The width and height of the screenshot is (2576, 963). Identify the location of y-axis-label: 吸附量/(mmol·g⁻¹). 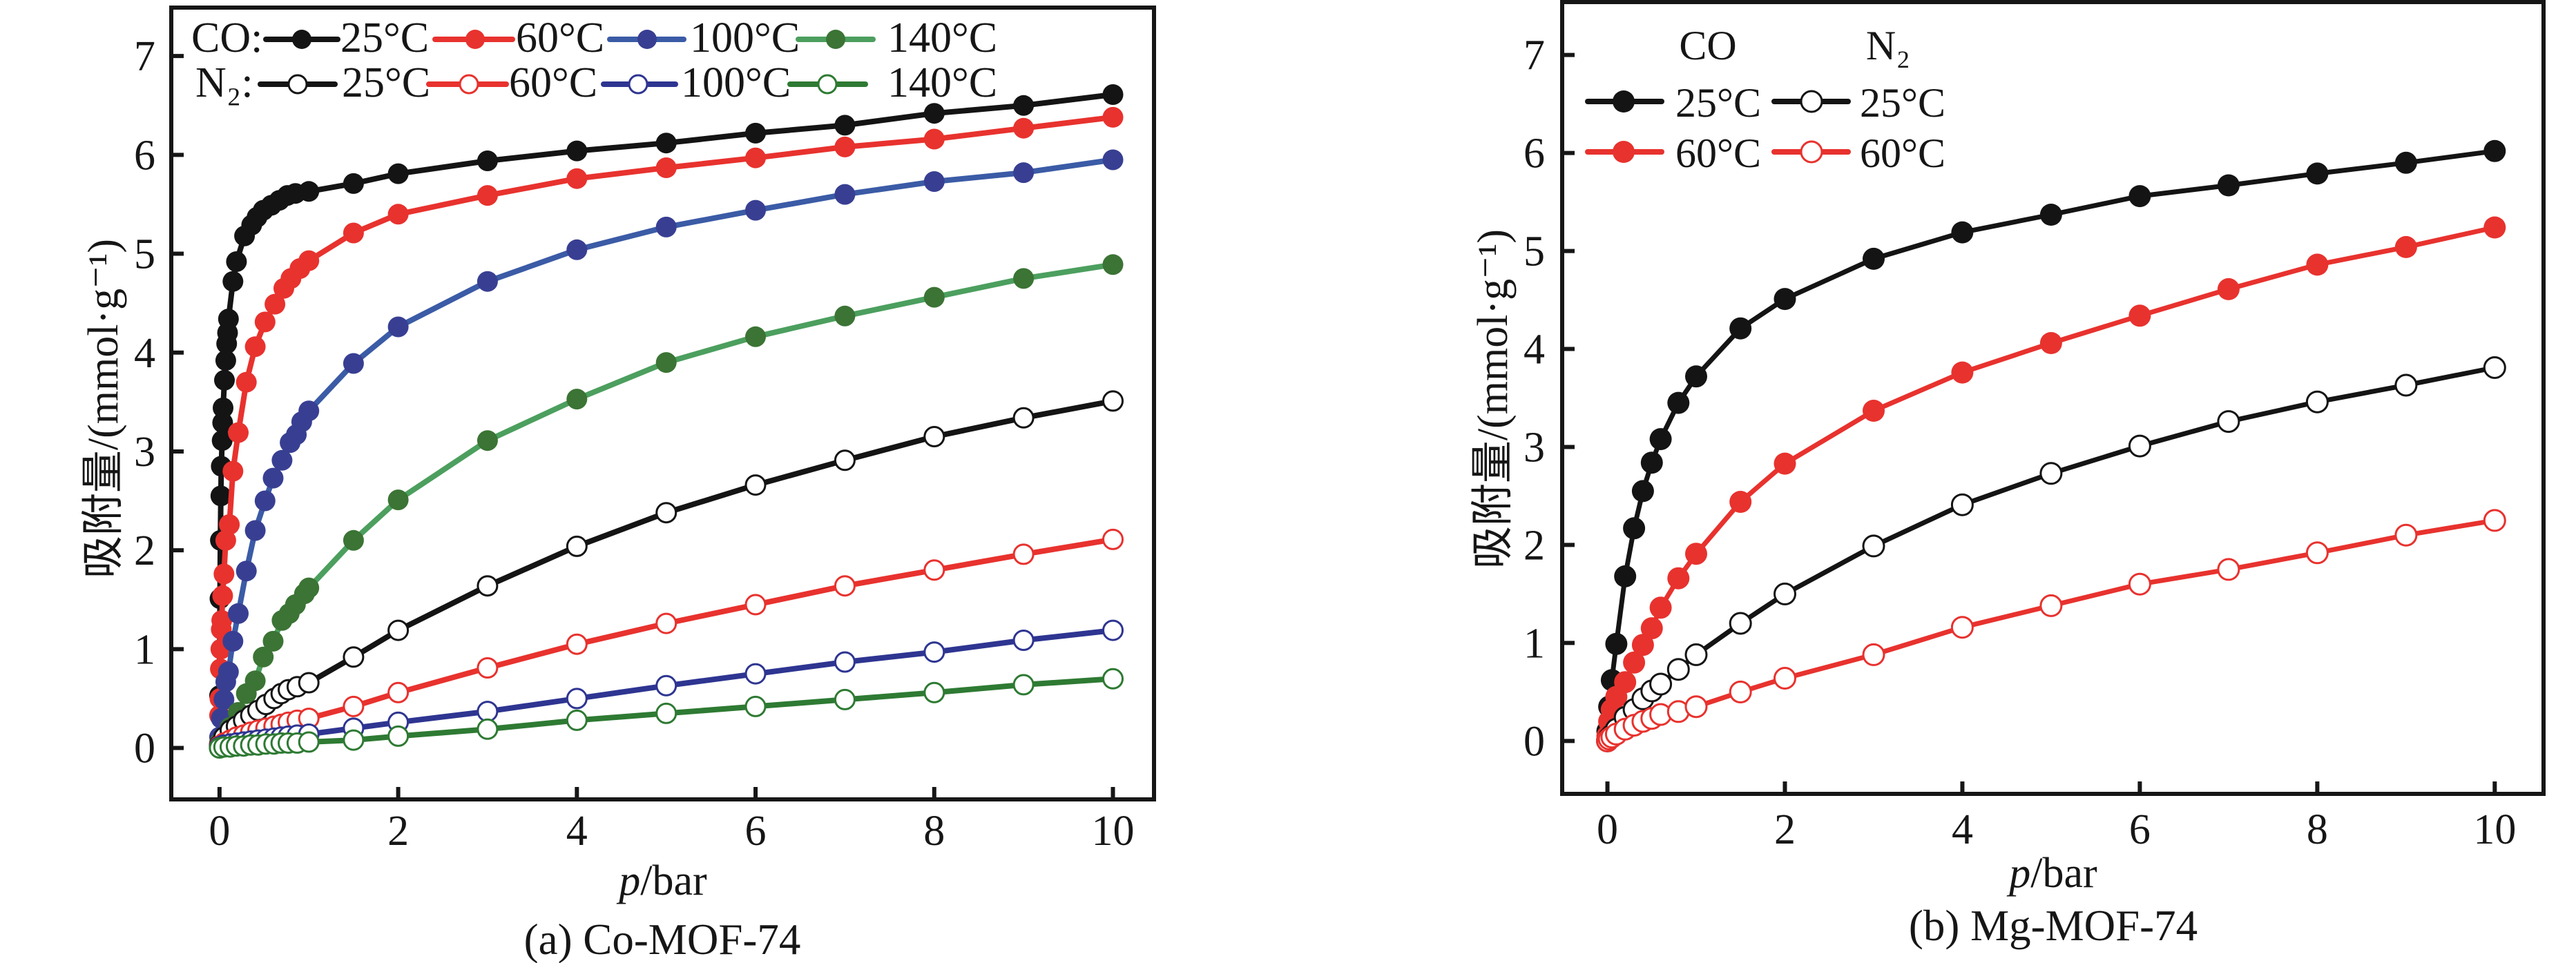
(1493, 399).